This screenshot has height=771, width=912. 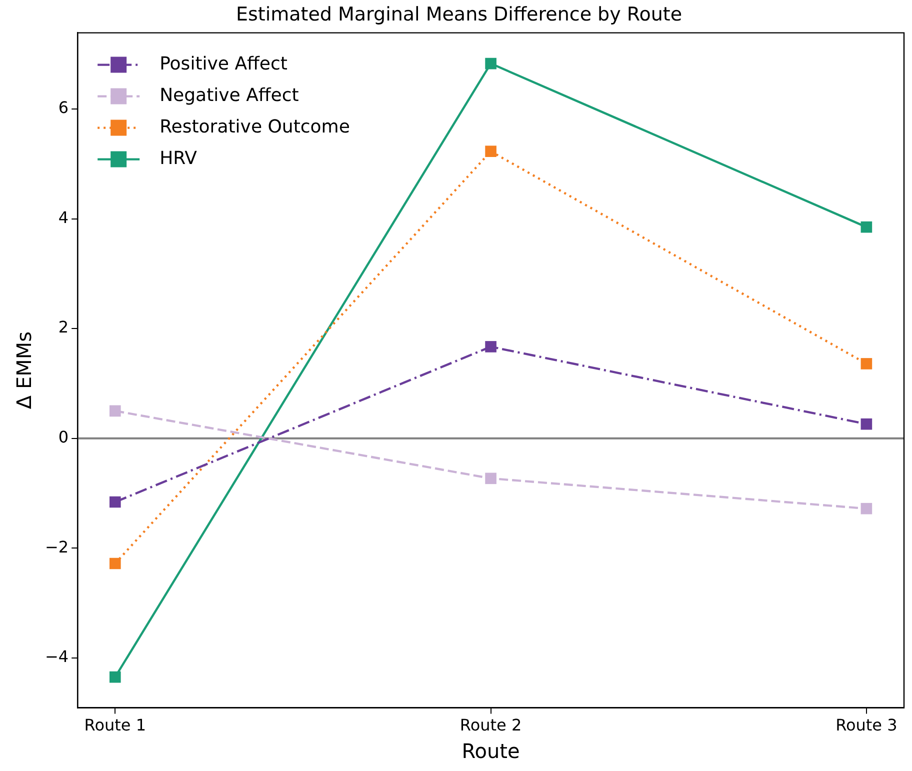 What do you see at coordinates (115, 725) in the screenshot?
I see `x-tick-label: Route 1` at bounding box center [115, 725].